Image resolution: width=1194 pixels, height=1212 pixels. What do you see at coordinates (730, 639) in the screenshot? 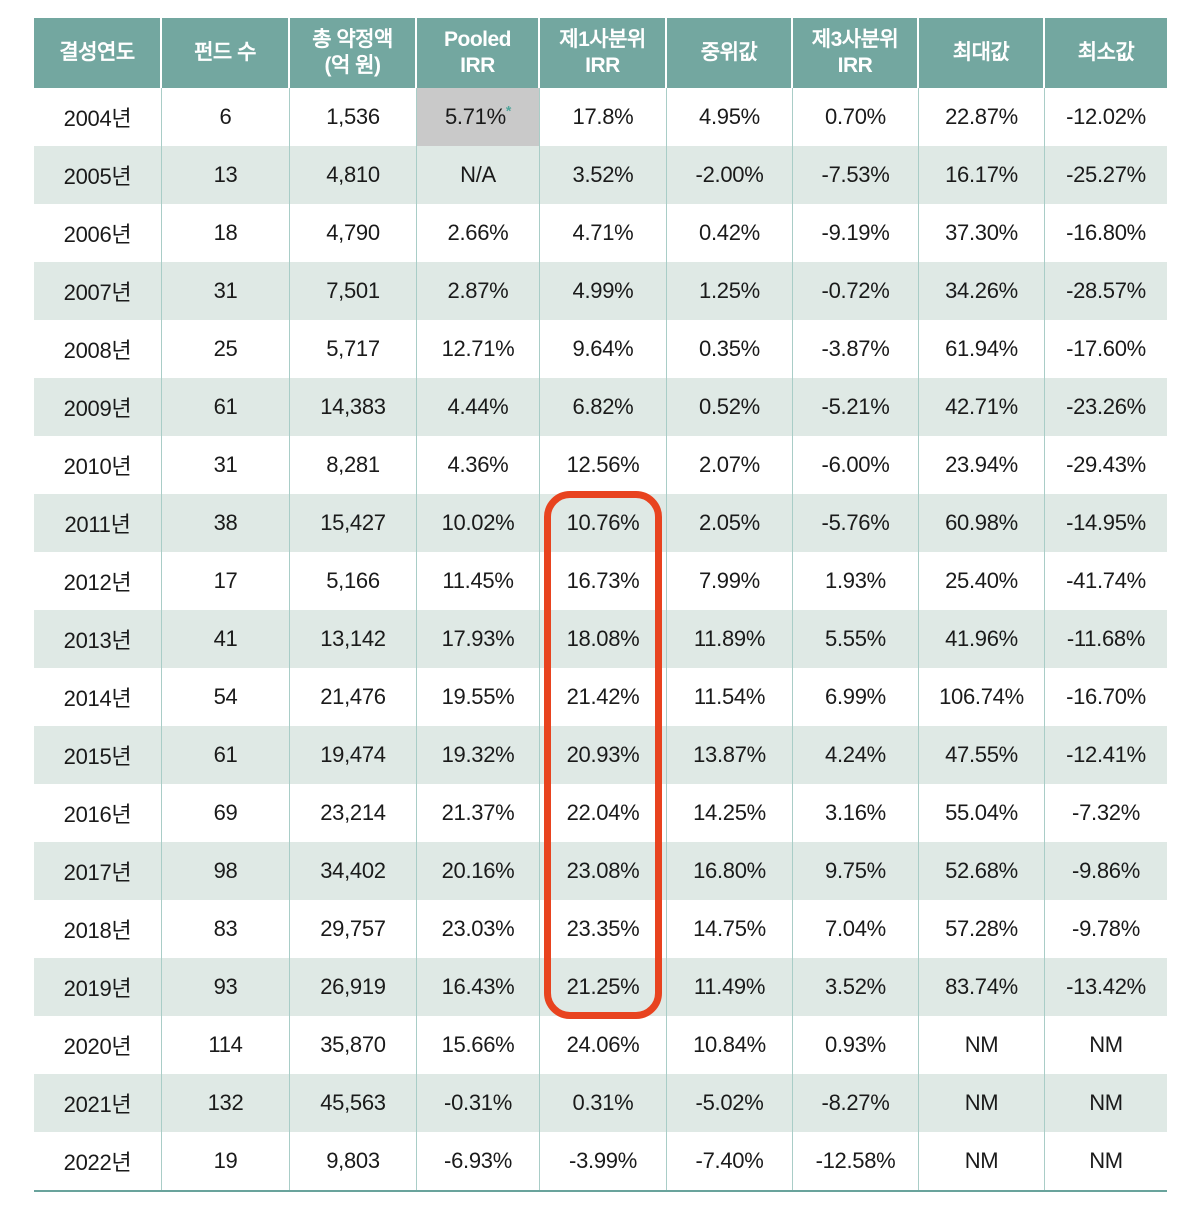
I see `table-cell: 11.89%` at bounding box center [730, 639].